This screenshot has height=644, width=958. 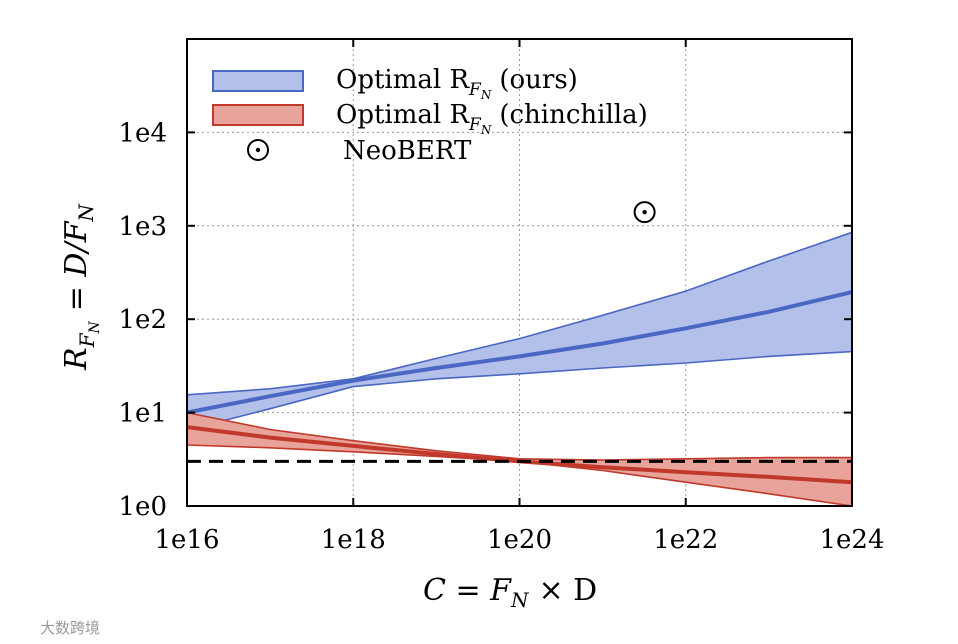 What do you see at coordinates (851, 540) in the screenshot?
I see `x-tick-label: 1e24` at bounding box center [851, 540].